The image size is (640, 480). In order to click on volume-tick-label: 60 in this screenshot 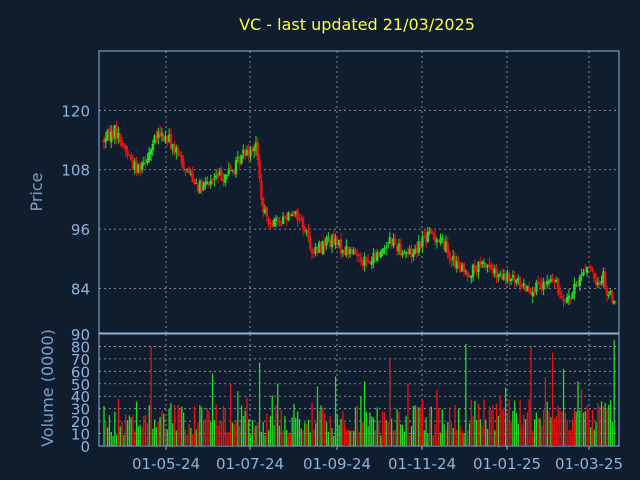, I will do `click(80, 372)`.